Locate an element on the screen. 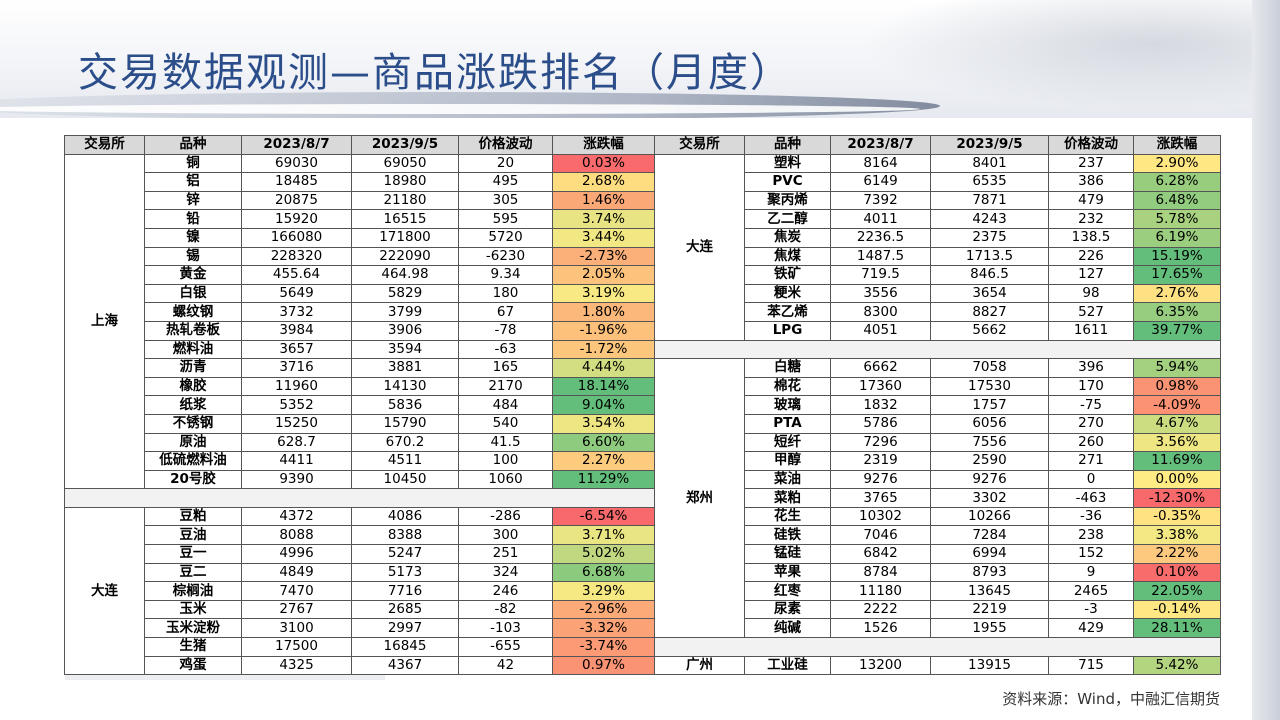  table-row: 广州 工业硅 13200 13915 715 5.42% is located at coordinates (937, 665).